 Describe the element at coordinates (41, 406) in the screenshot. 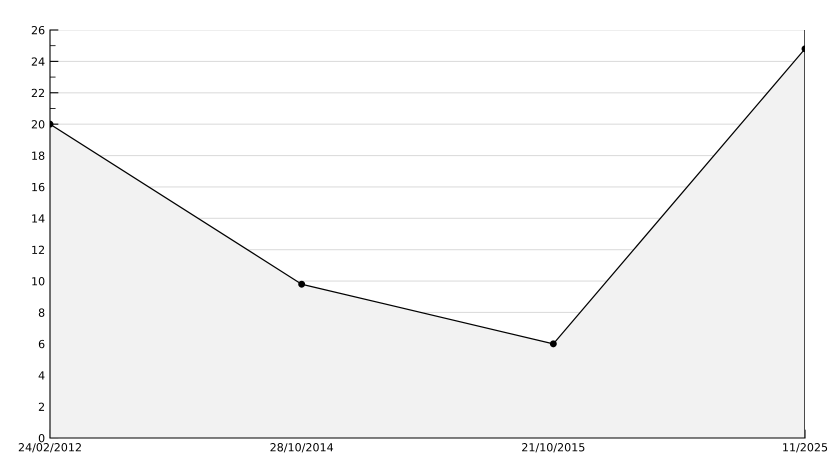

I see `y-tick-label: 2` at that location.